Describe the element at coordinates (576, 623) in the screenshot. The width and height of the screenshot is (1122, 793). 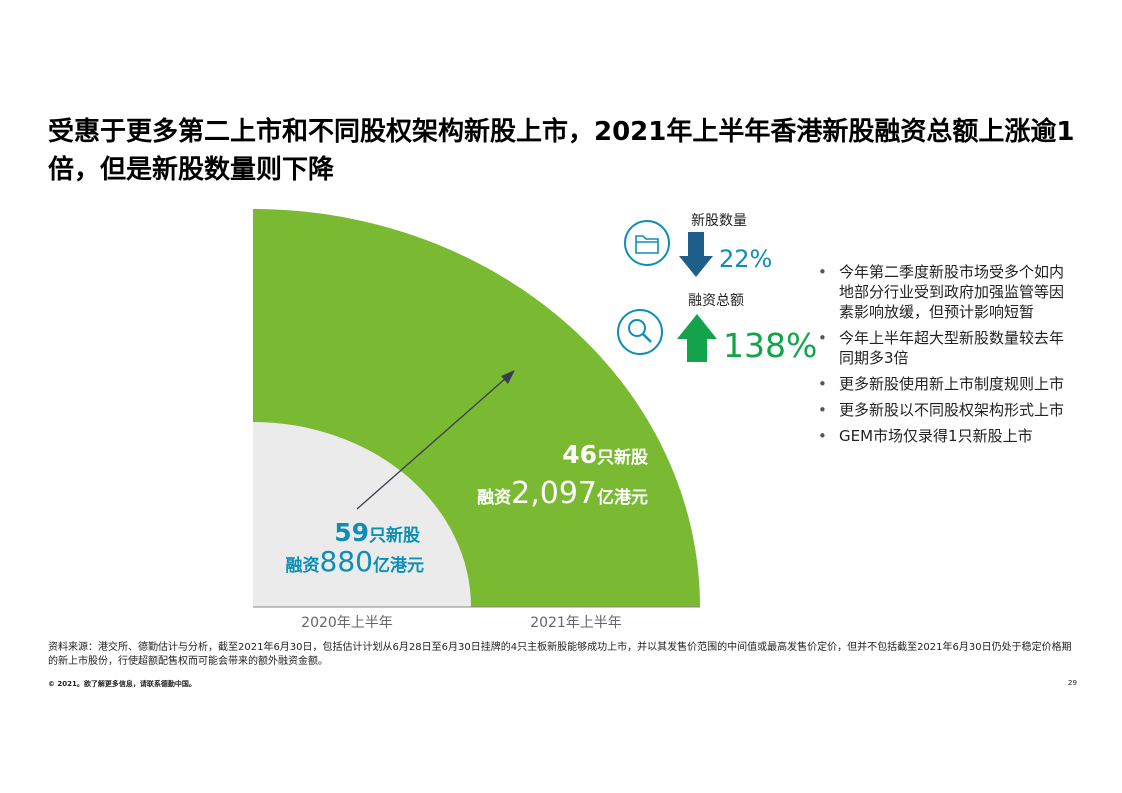
I see `category-label-2021: 2021年上半年` at that location.